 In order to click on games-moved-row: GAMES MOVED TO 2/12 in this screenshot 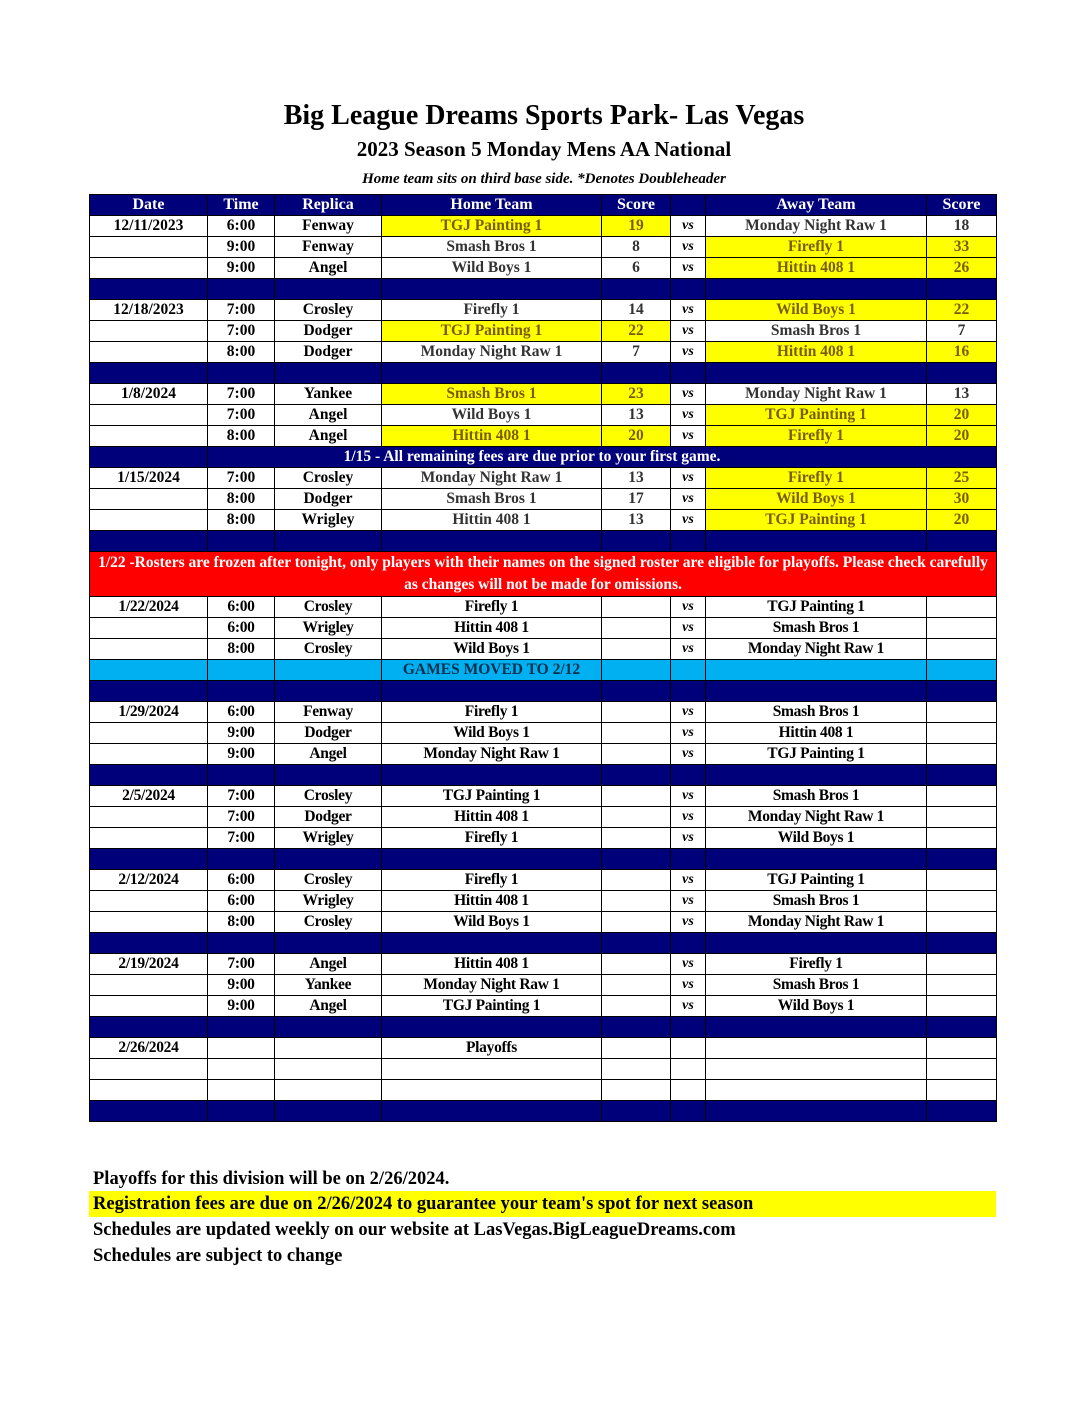, I will do `click(543, 670)`.